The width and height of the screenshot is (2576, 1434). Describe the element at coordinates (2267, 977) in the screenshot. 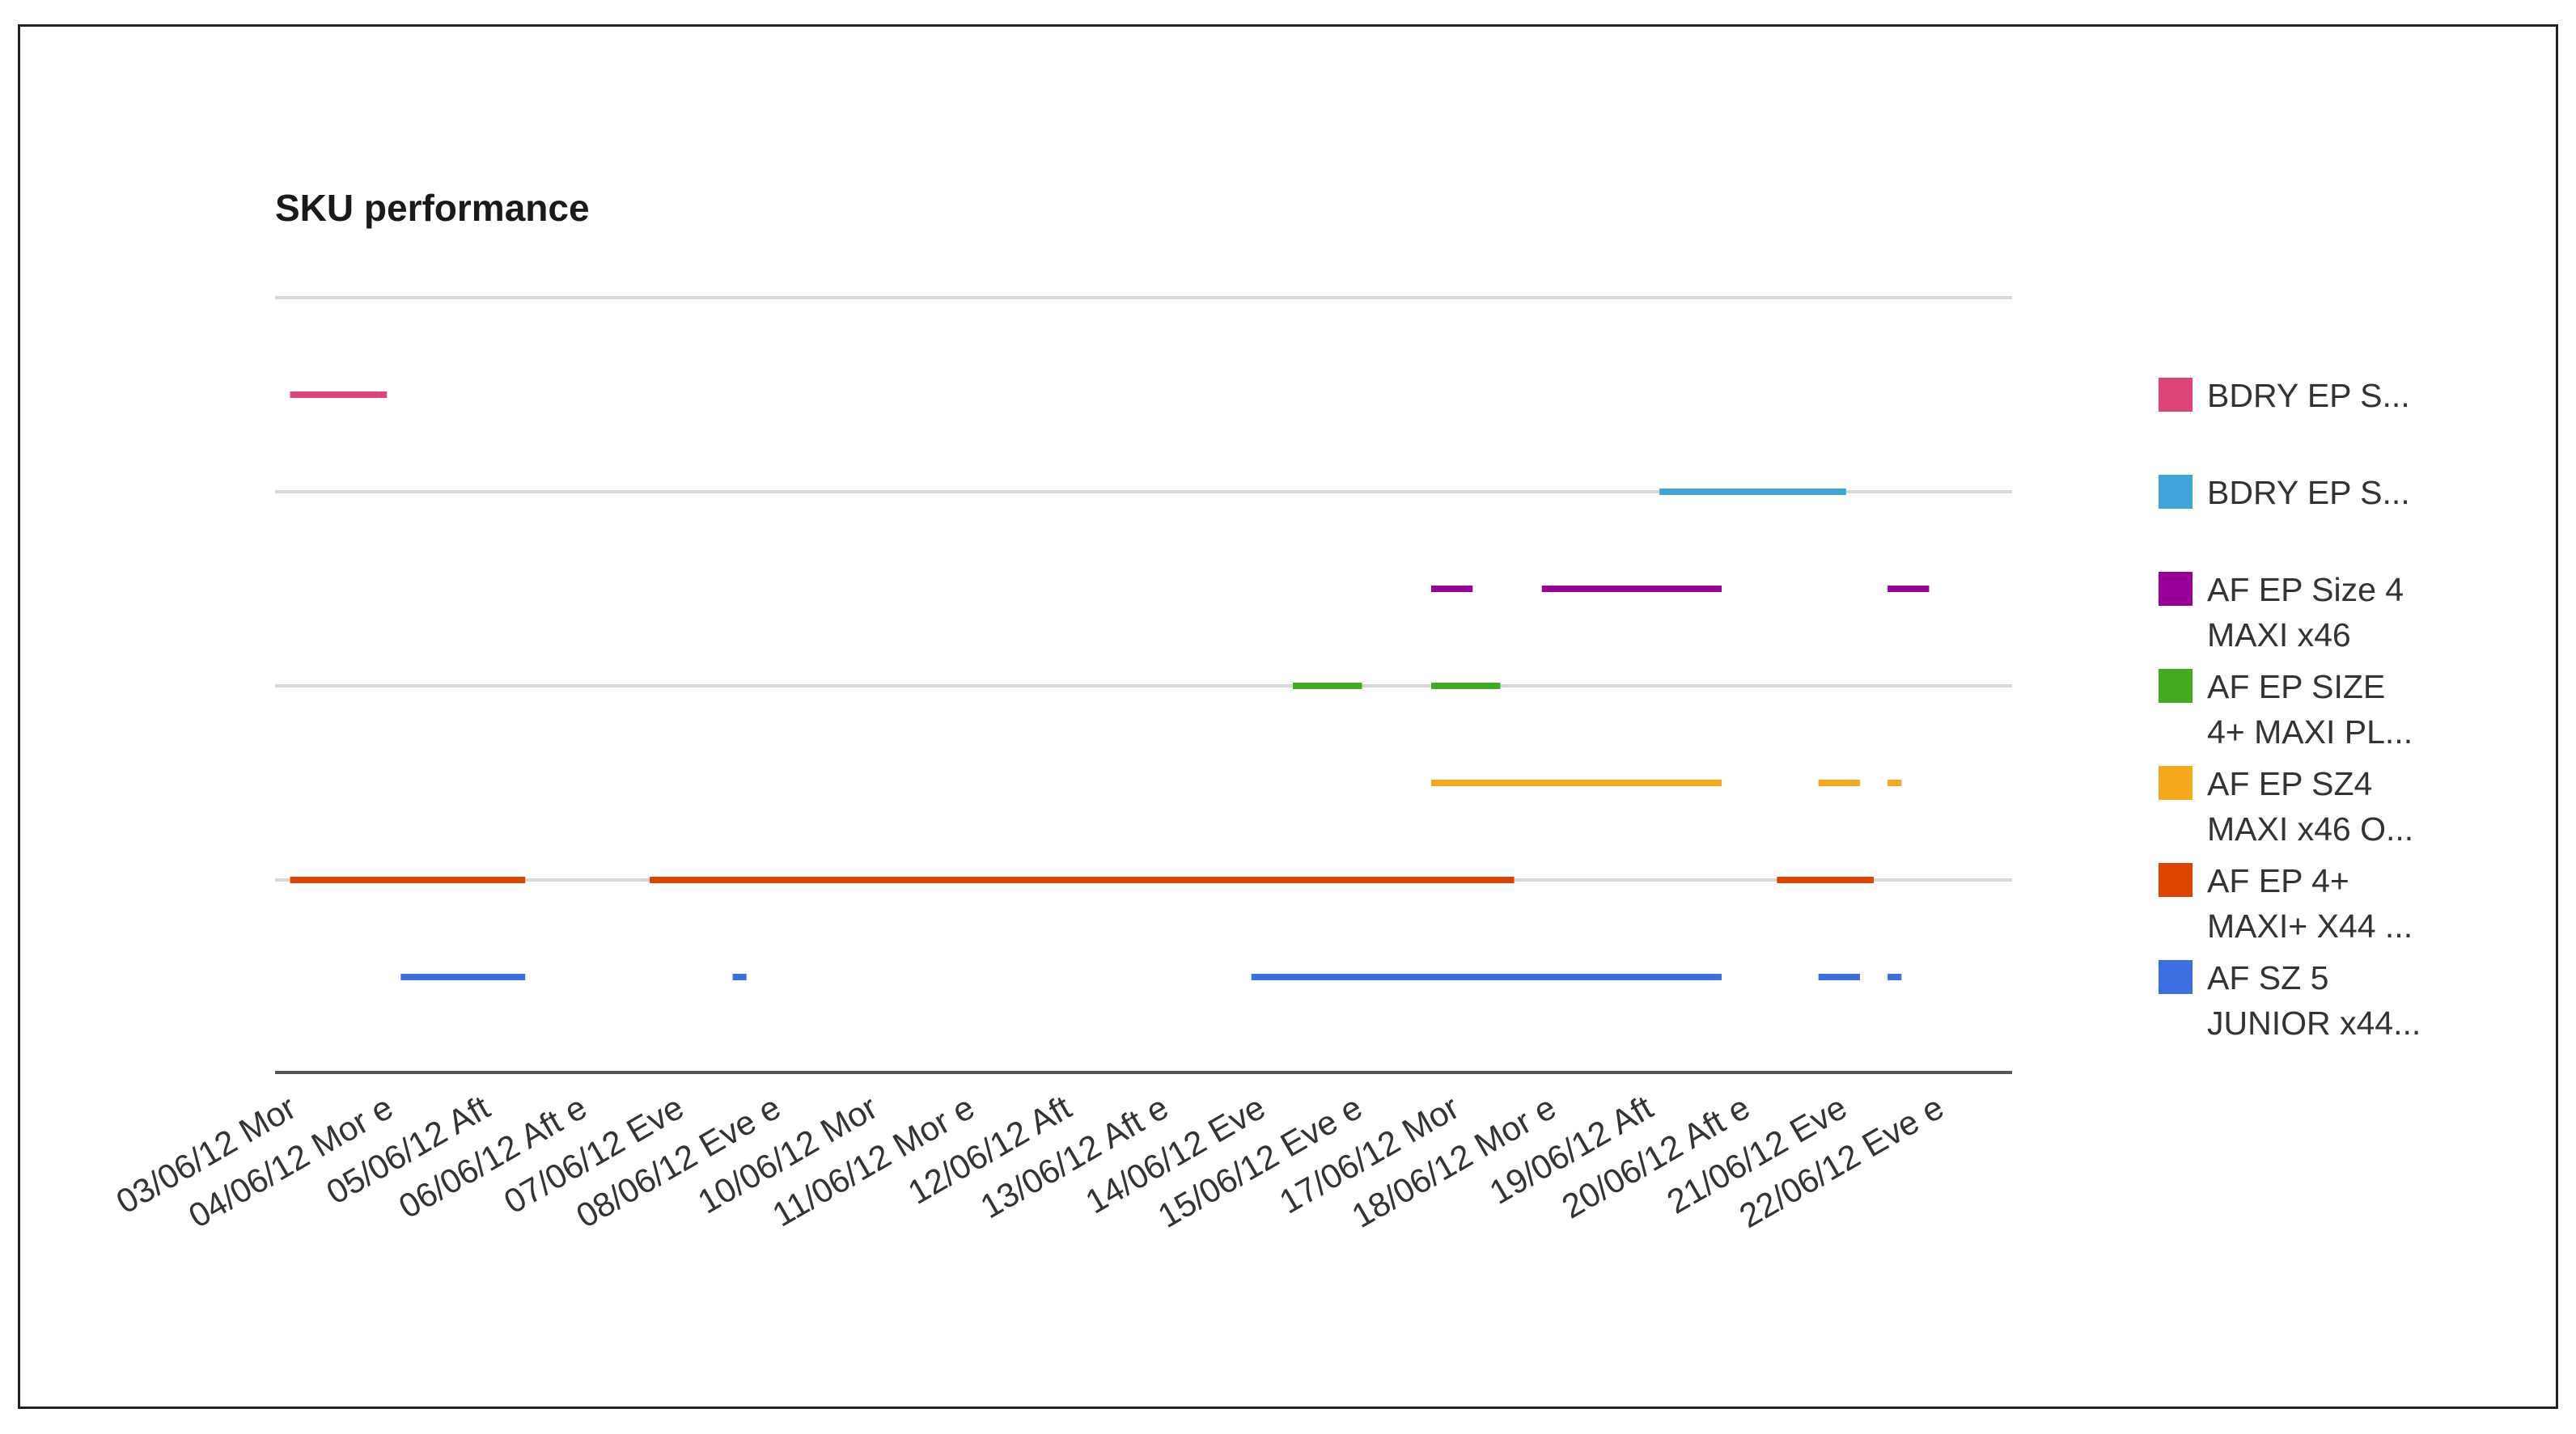

I see `legend-label: AF SZ 5` at that location.